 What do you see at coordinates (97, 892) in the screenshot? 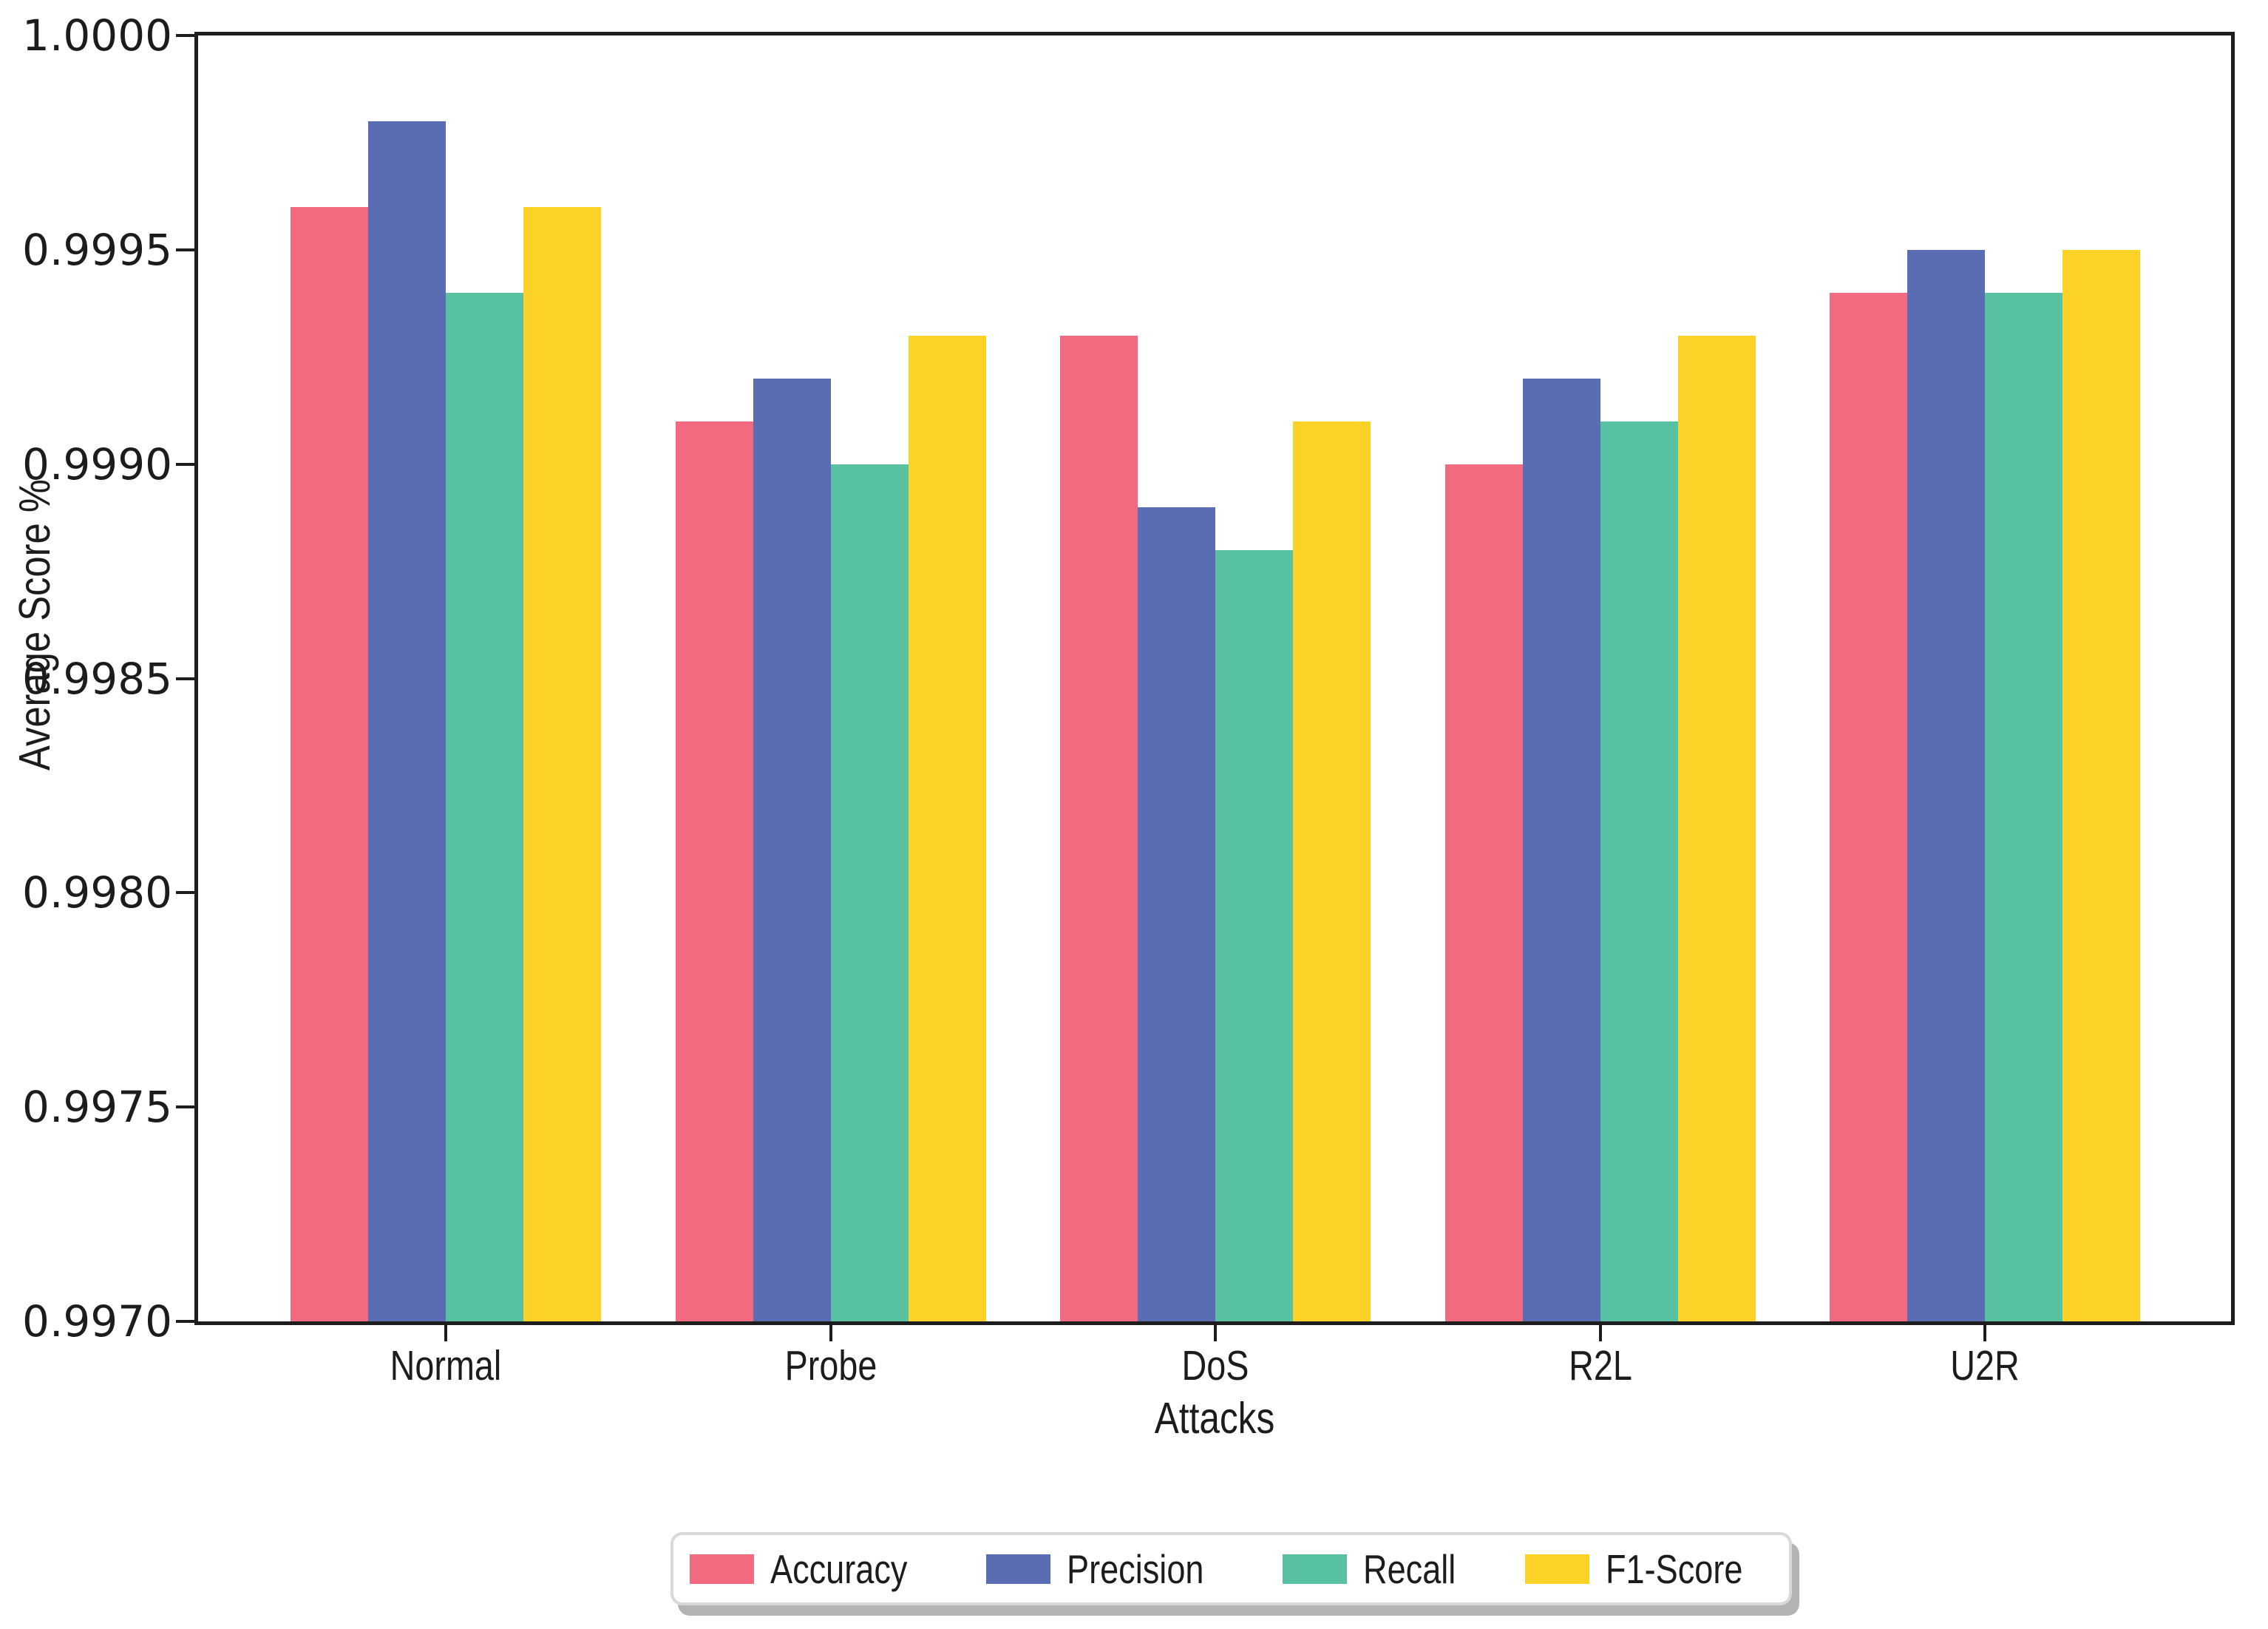
I see `y-tick-label: 0.9980` at bounding box center [97, 892].